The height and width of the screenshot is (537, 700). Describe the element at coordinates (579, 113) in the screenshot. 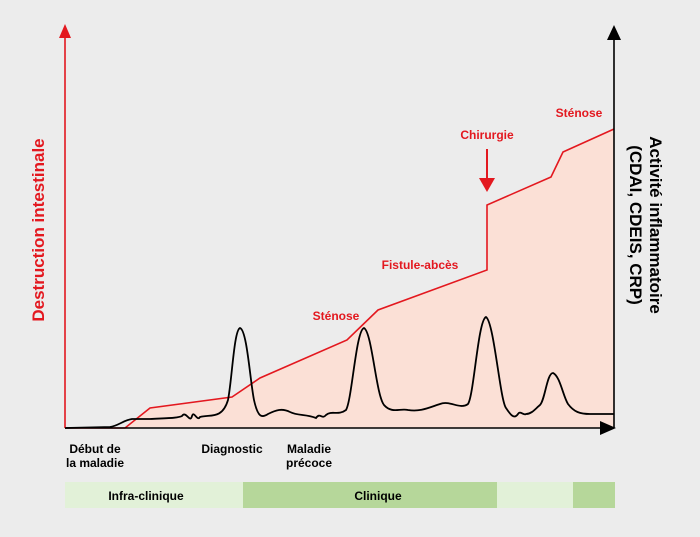

I see `event-stenose-2: Sténose` at that location.